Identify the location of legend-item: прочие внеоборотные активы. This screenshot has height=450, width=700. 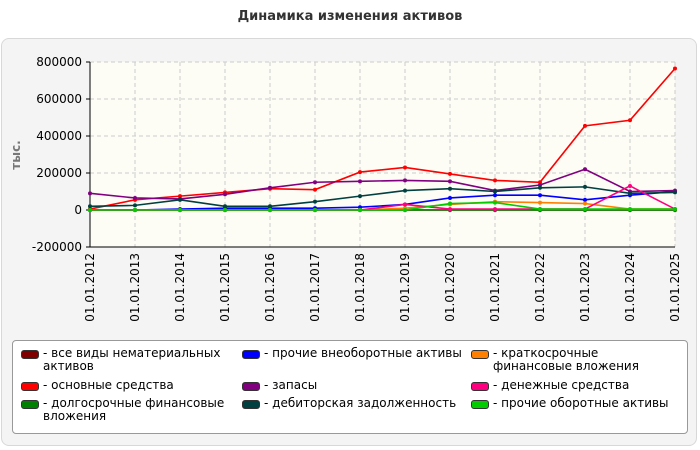
(356, 362).